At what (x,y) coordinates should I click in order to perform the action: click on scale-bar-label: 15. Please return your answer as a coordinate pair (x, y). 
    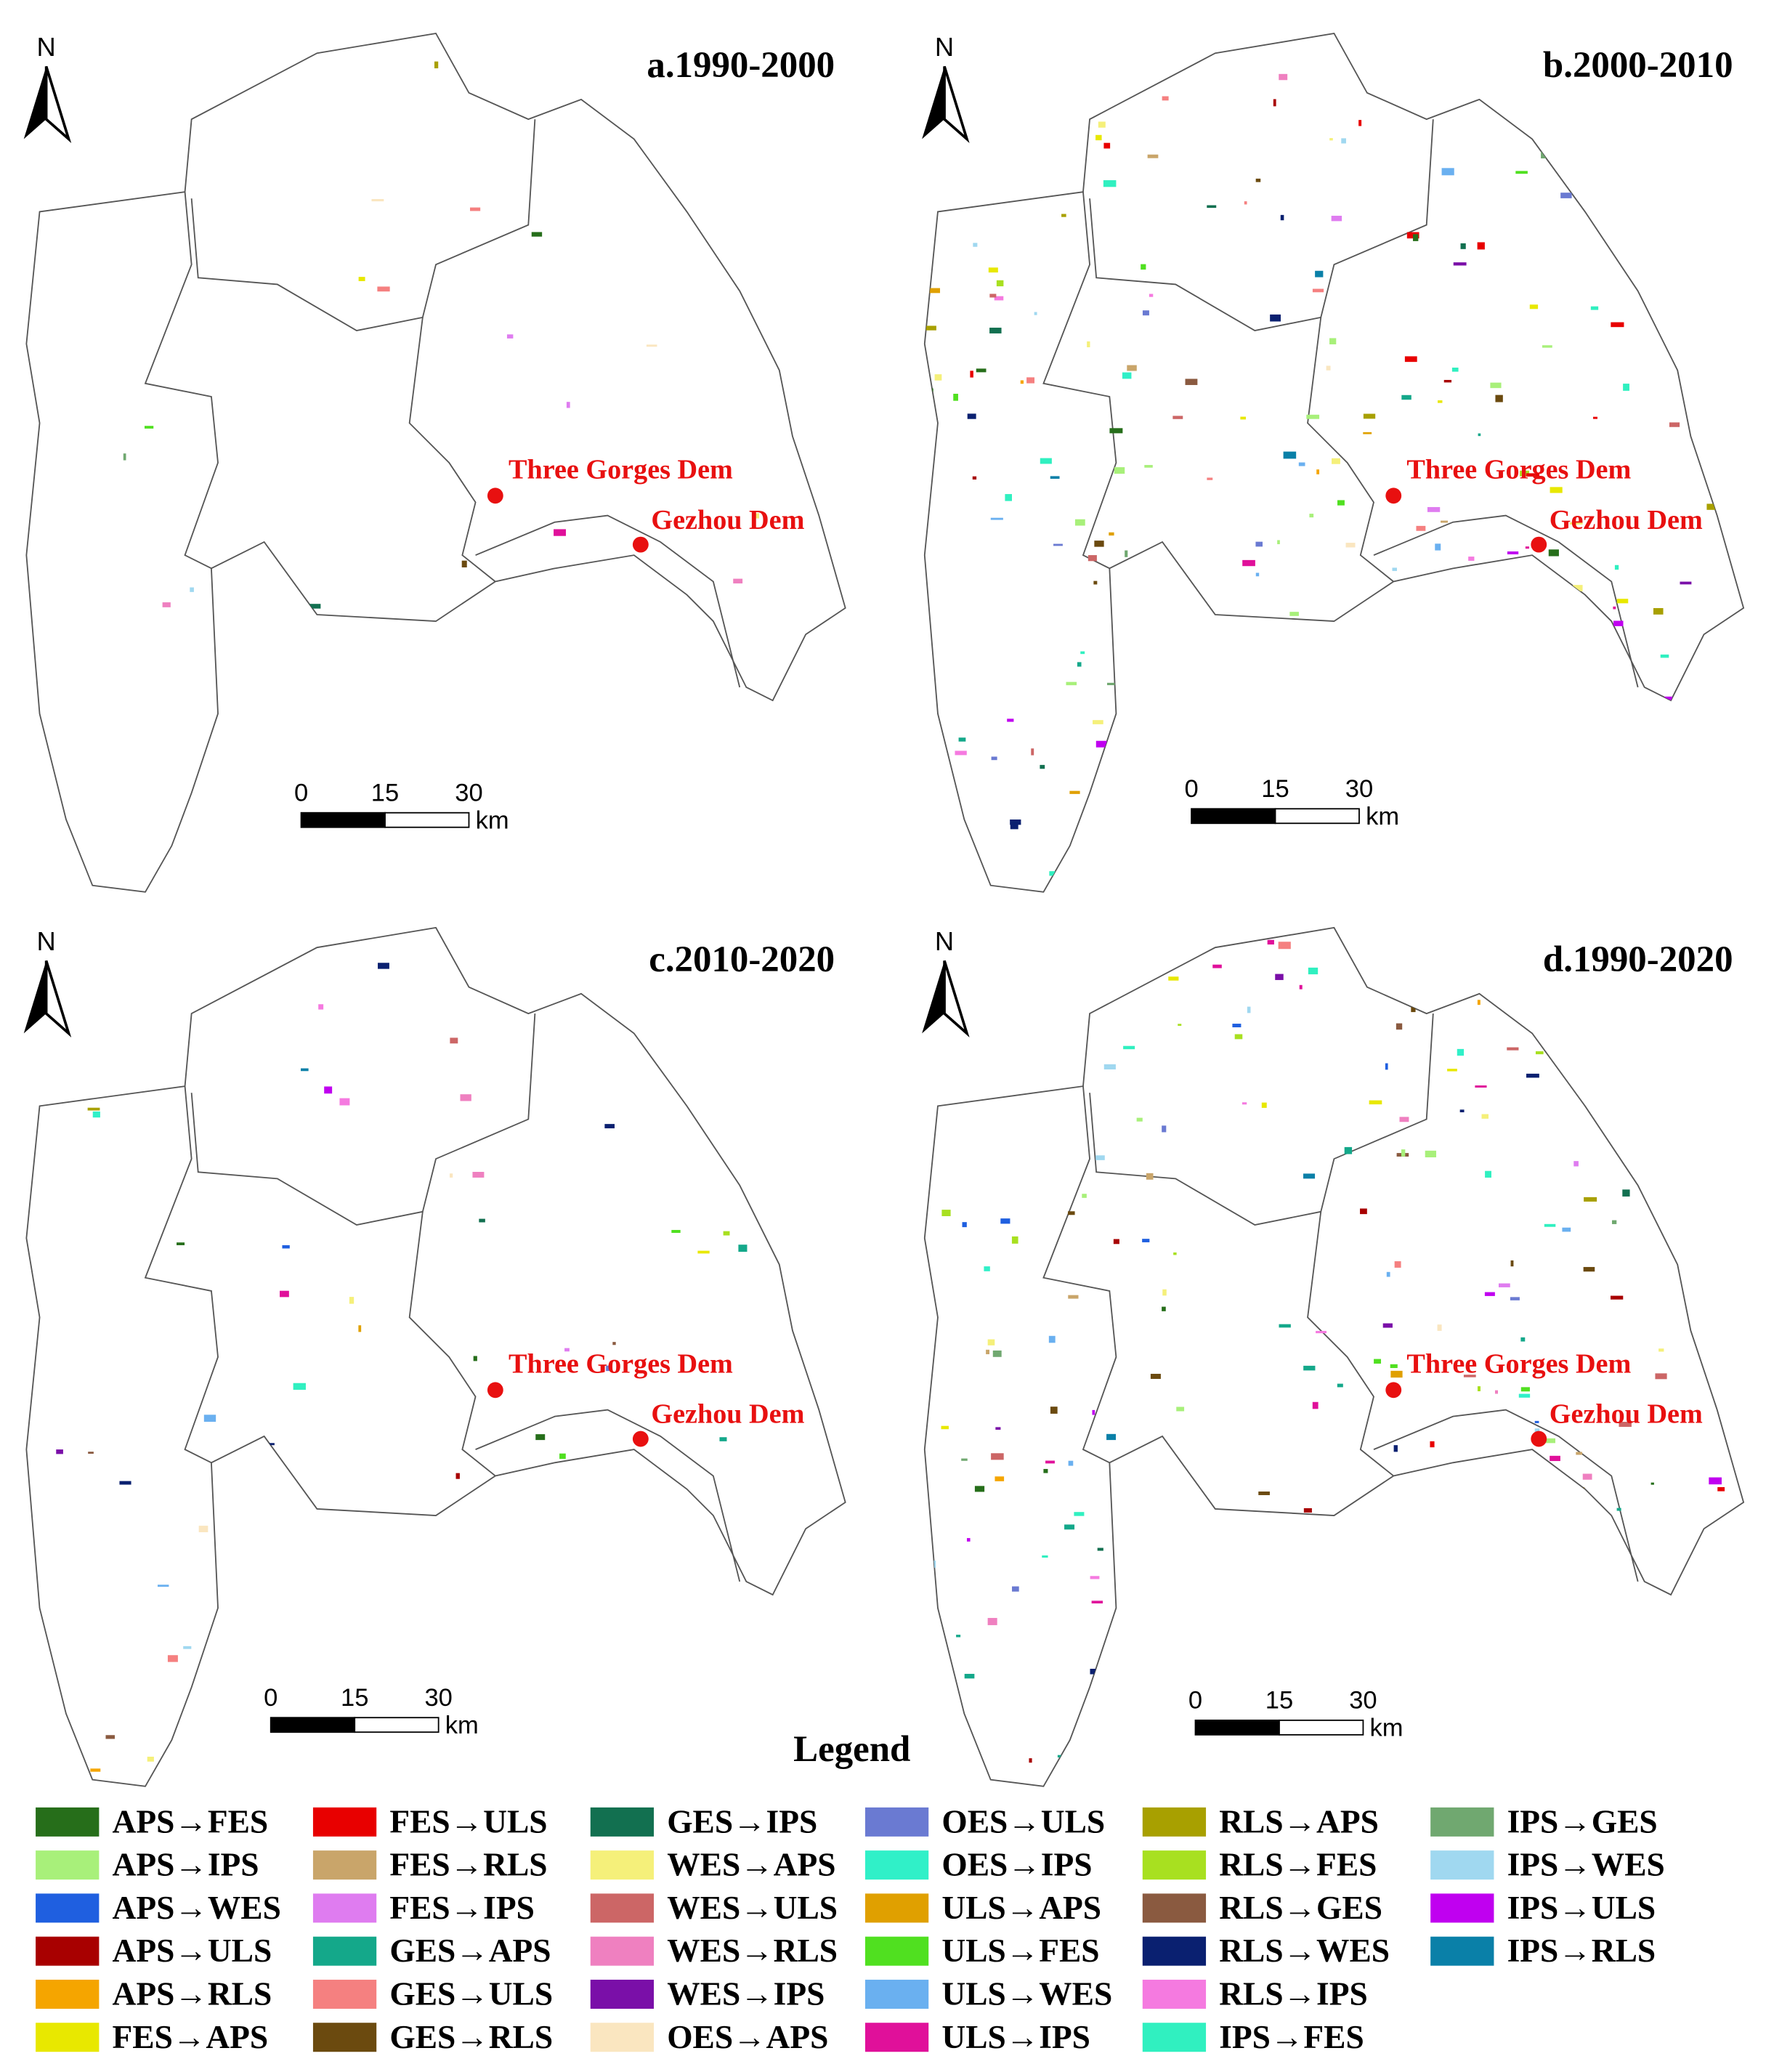
    Looking at the image, I should click on (354, 1698).